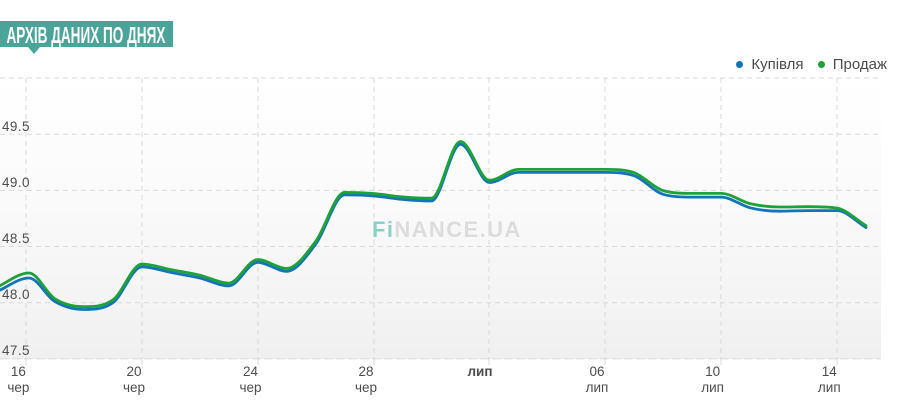  Describe the element at coordinates (712, 371) in the screenshot. I see `svg-text: 10` at that location.